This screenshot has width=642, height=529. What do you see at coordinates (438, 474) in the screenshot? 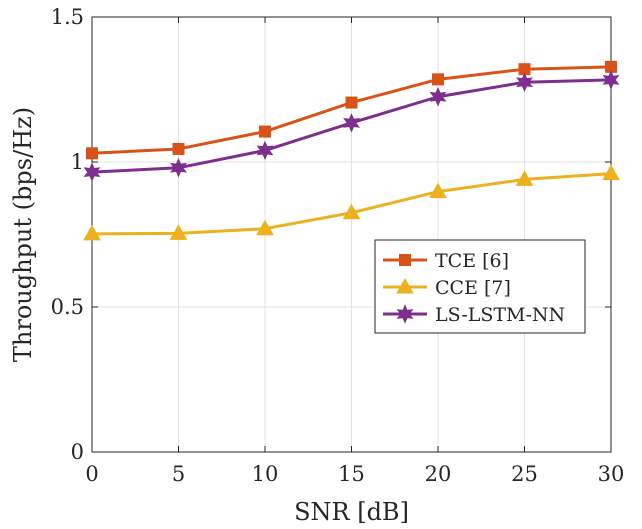
I see `x-tick-label: 20` at bounding box center [438, 474].